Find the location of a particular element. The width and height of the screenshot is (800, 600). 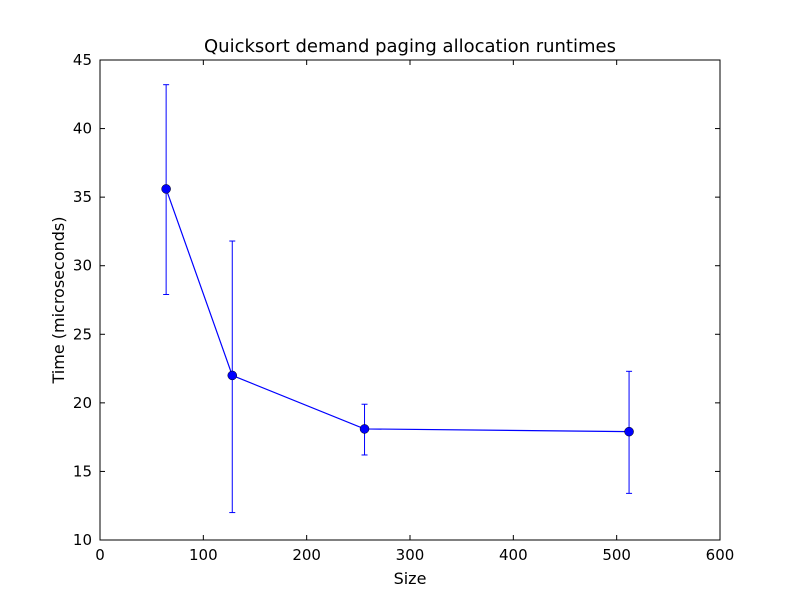

x-tick-label: 200 is located at coordinates (306, 555).